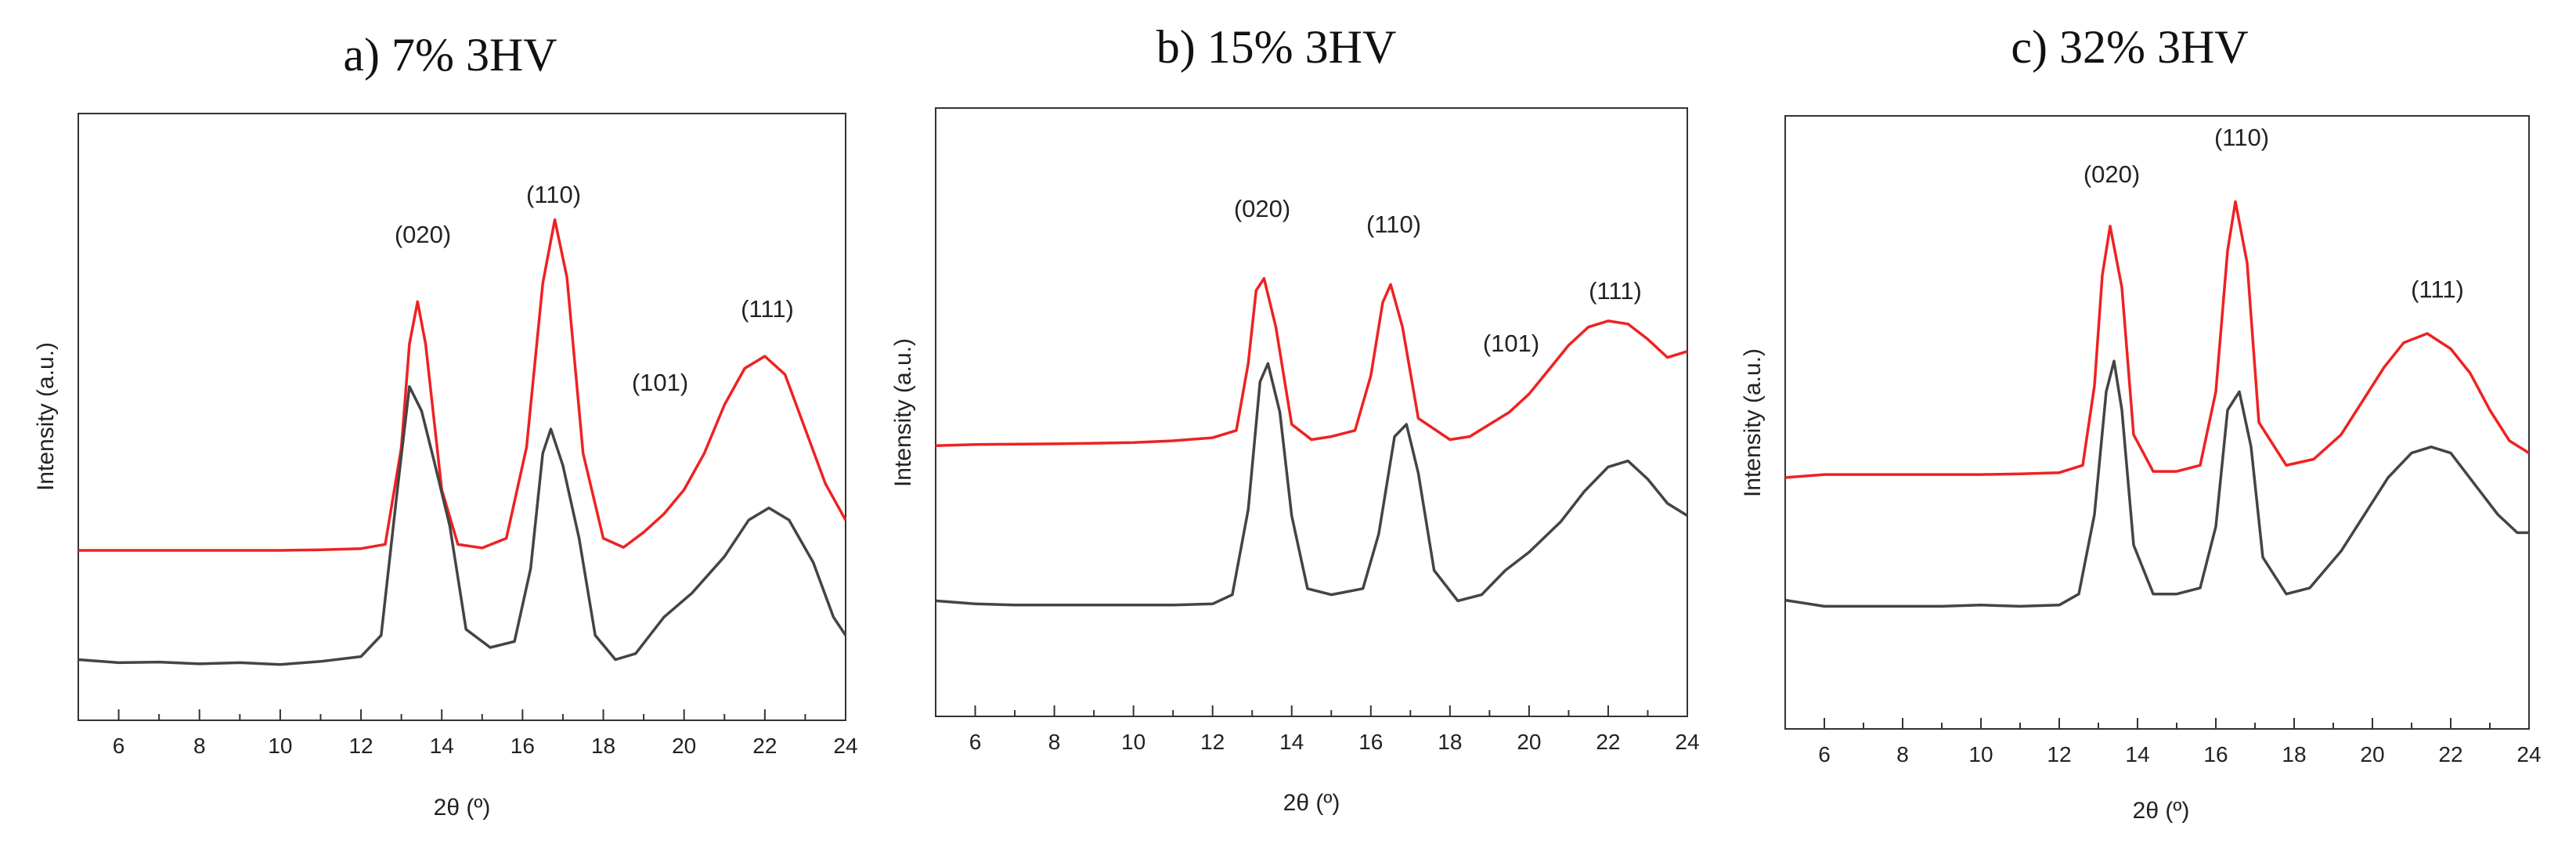  I want to click on panel-a-xlabel: 2θ (º), so click(463, 808).